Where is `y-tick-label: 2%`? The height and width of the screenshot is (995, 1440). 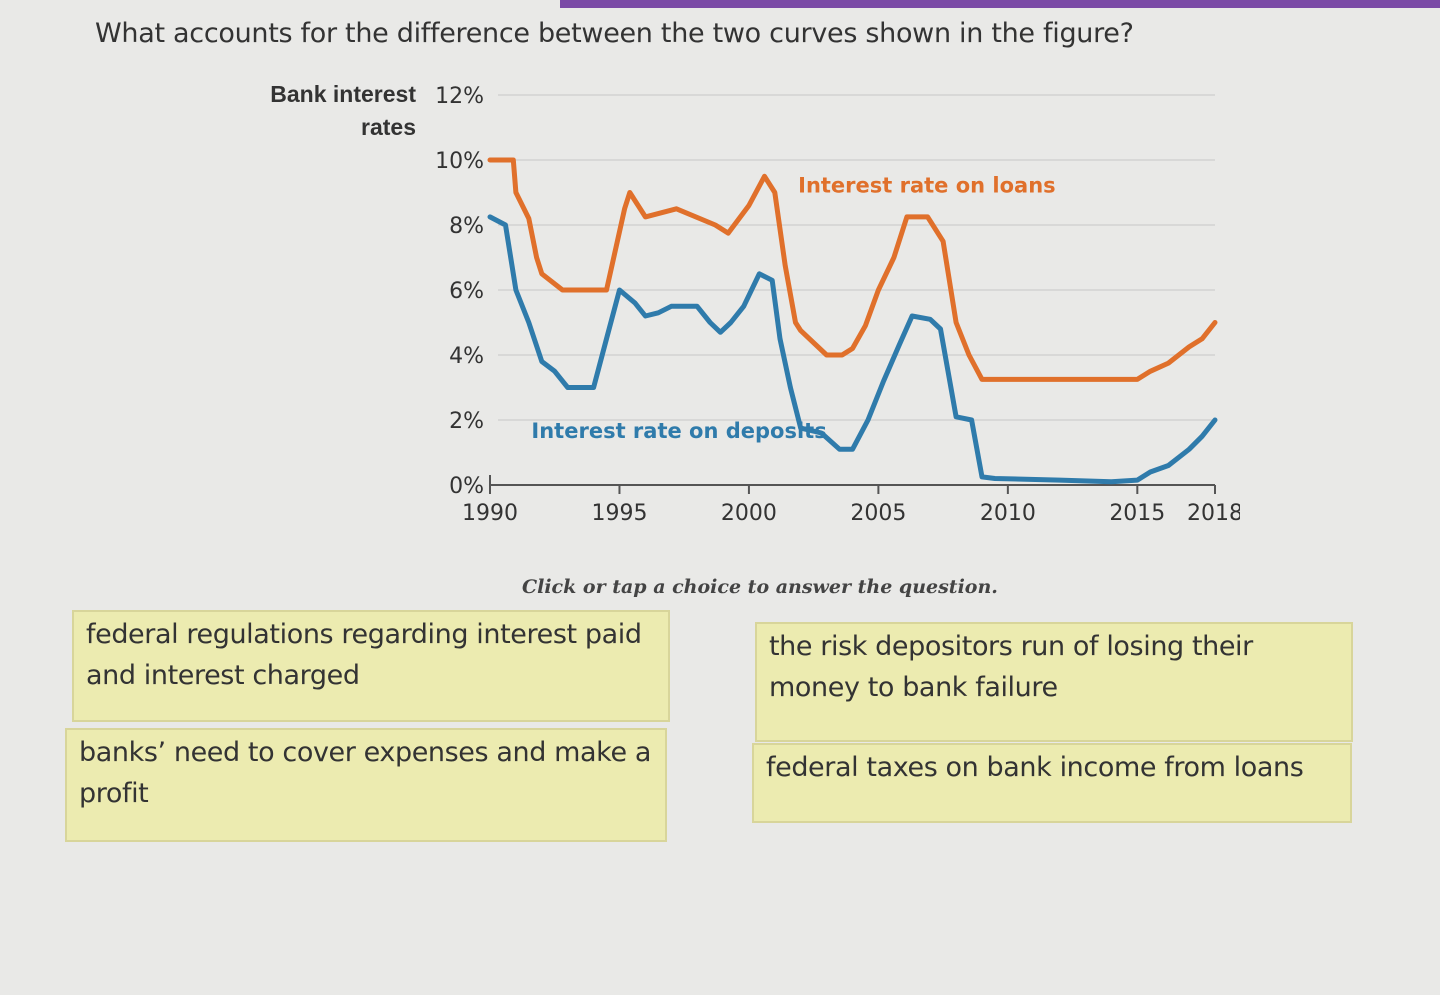
y-tick-label: 2% is located at coordinates (466, 421).